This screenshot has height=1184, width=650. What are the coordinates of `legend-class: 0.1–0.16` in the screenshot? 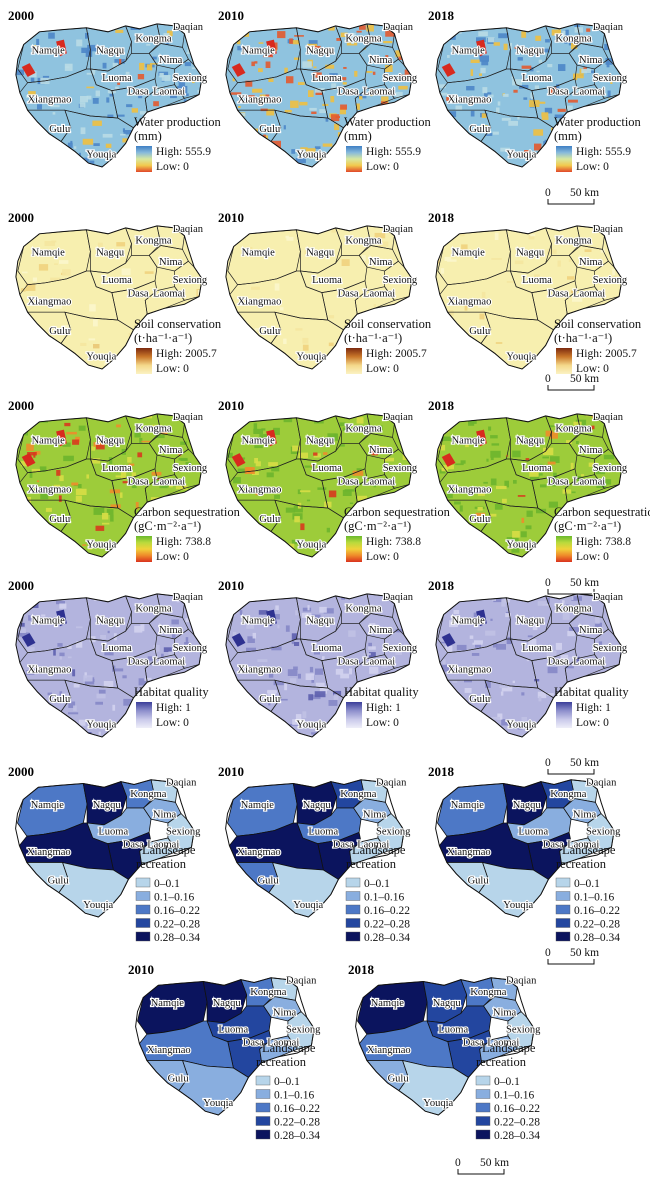 It's located at (594, 898).